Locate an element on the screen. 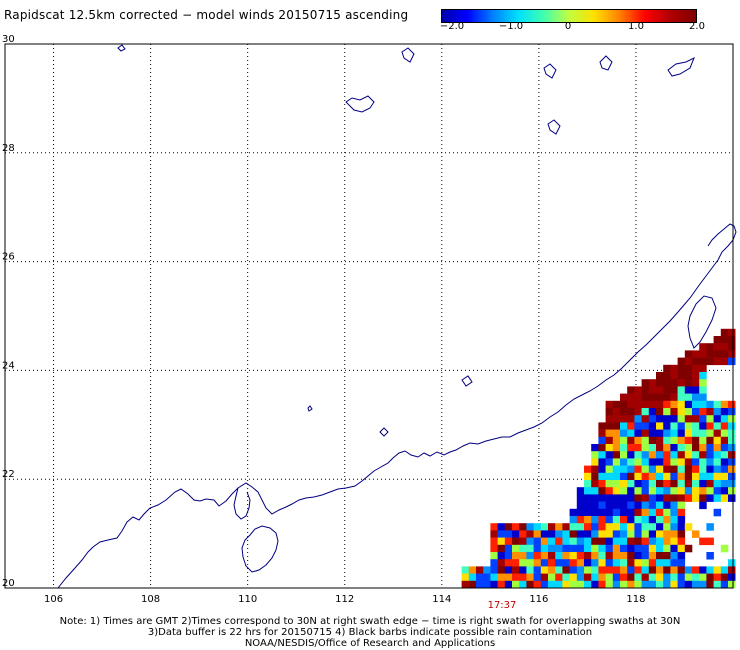 This screenshot has height=650, width=740. north-coast-island-e is located at coordinates (606, 63).